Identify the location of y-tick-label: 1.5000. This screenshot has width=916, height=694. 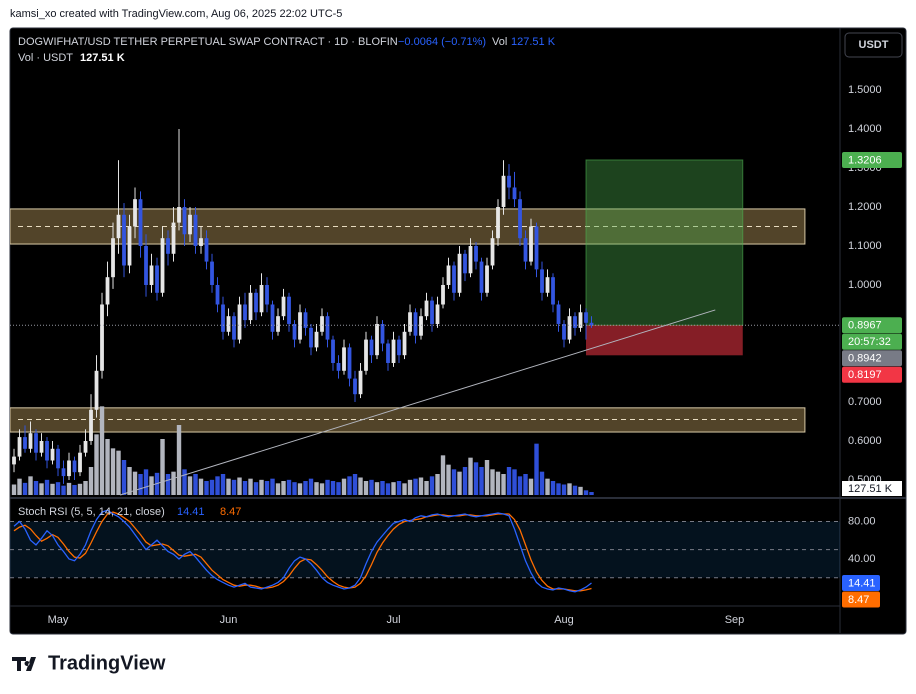
(865, 90).